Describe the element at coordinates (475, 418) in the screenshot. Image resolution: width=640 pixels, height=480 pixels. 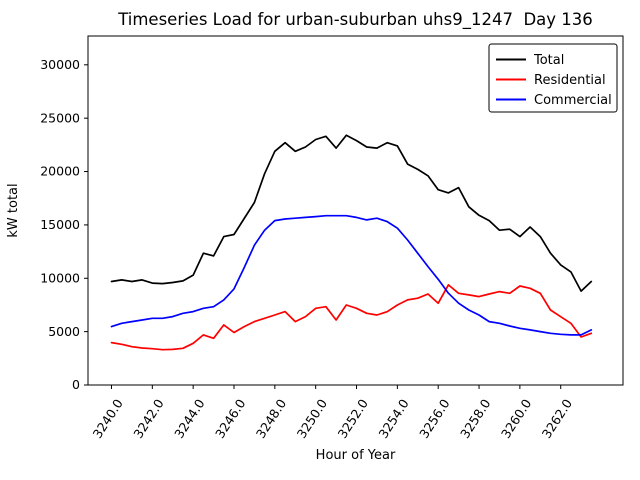
I see `x-tick-label: 3258.0` at that location.